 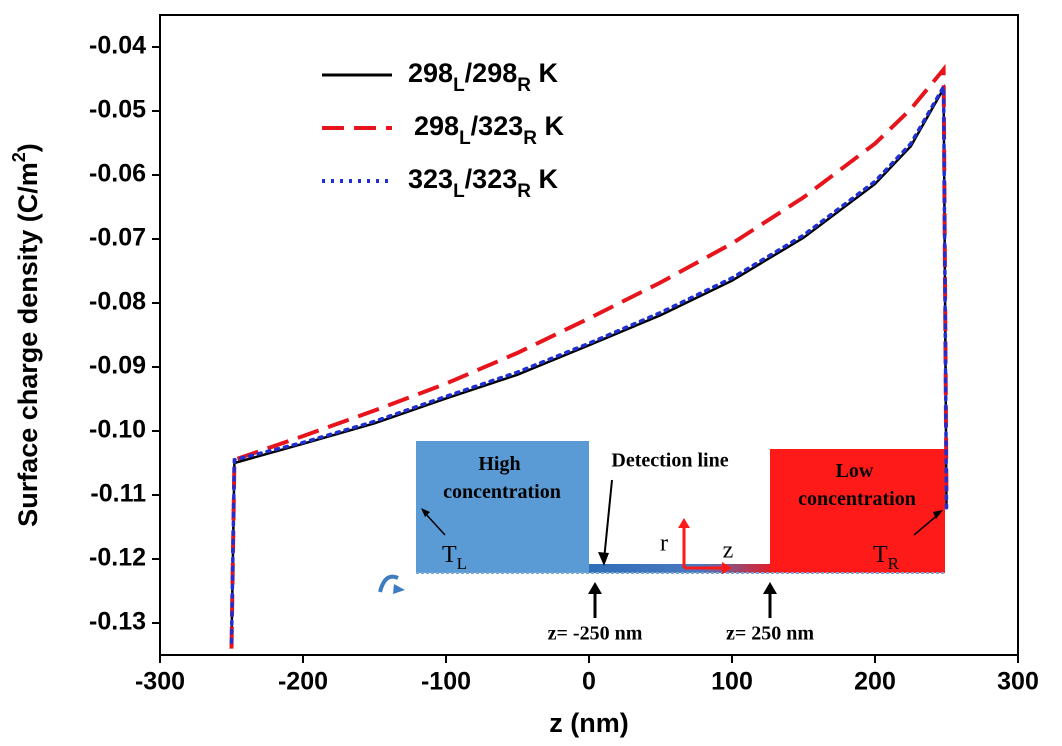 I want to click on y-tick-label: -0.07, so click(x=117, y=238).